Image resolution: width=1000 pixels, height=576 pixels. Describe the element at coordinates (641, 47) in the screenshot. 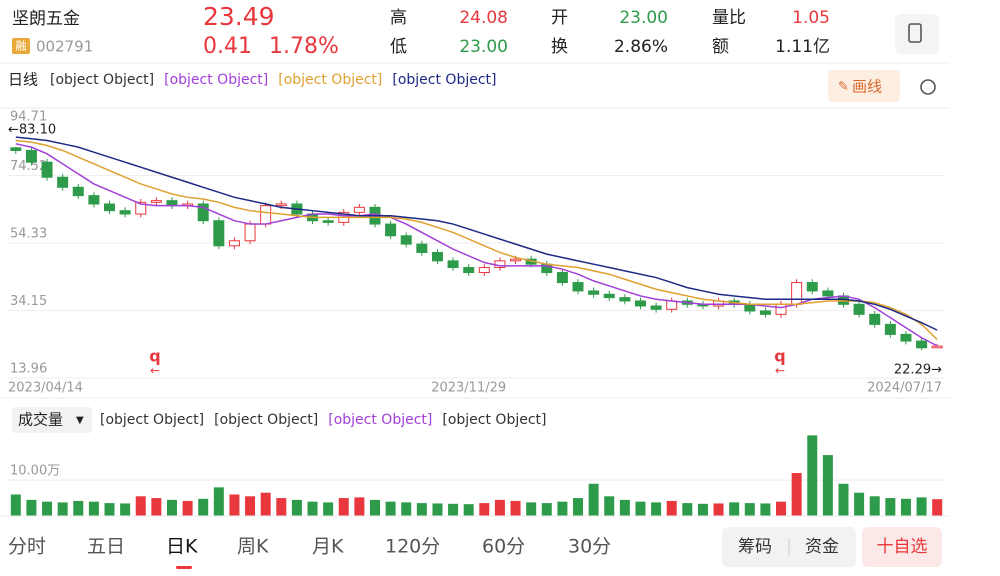

I see `stat-value: 2.86%` at that location.